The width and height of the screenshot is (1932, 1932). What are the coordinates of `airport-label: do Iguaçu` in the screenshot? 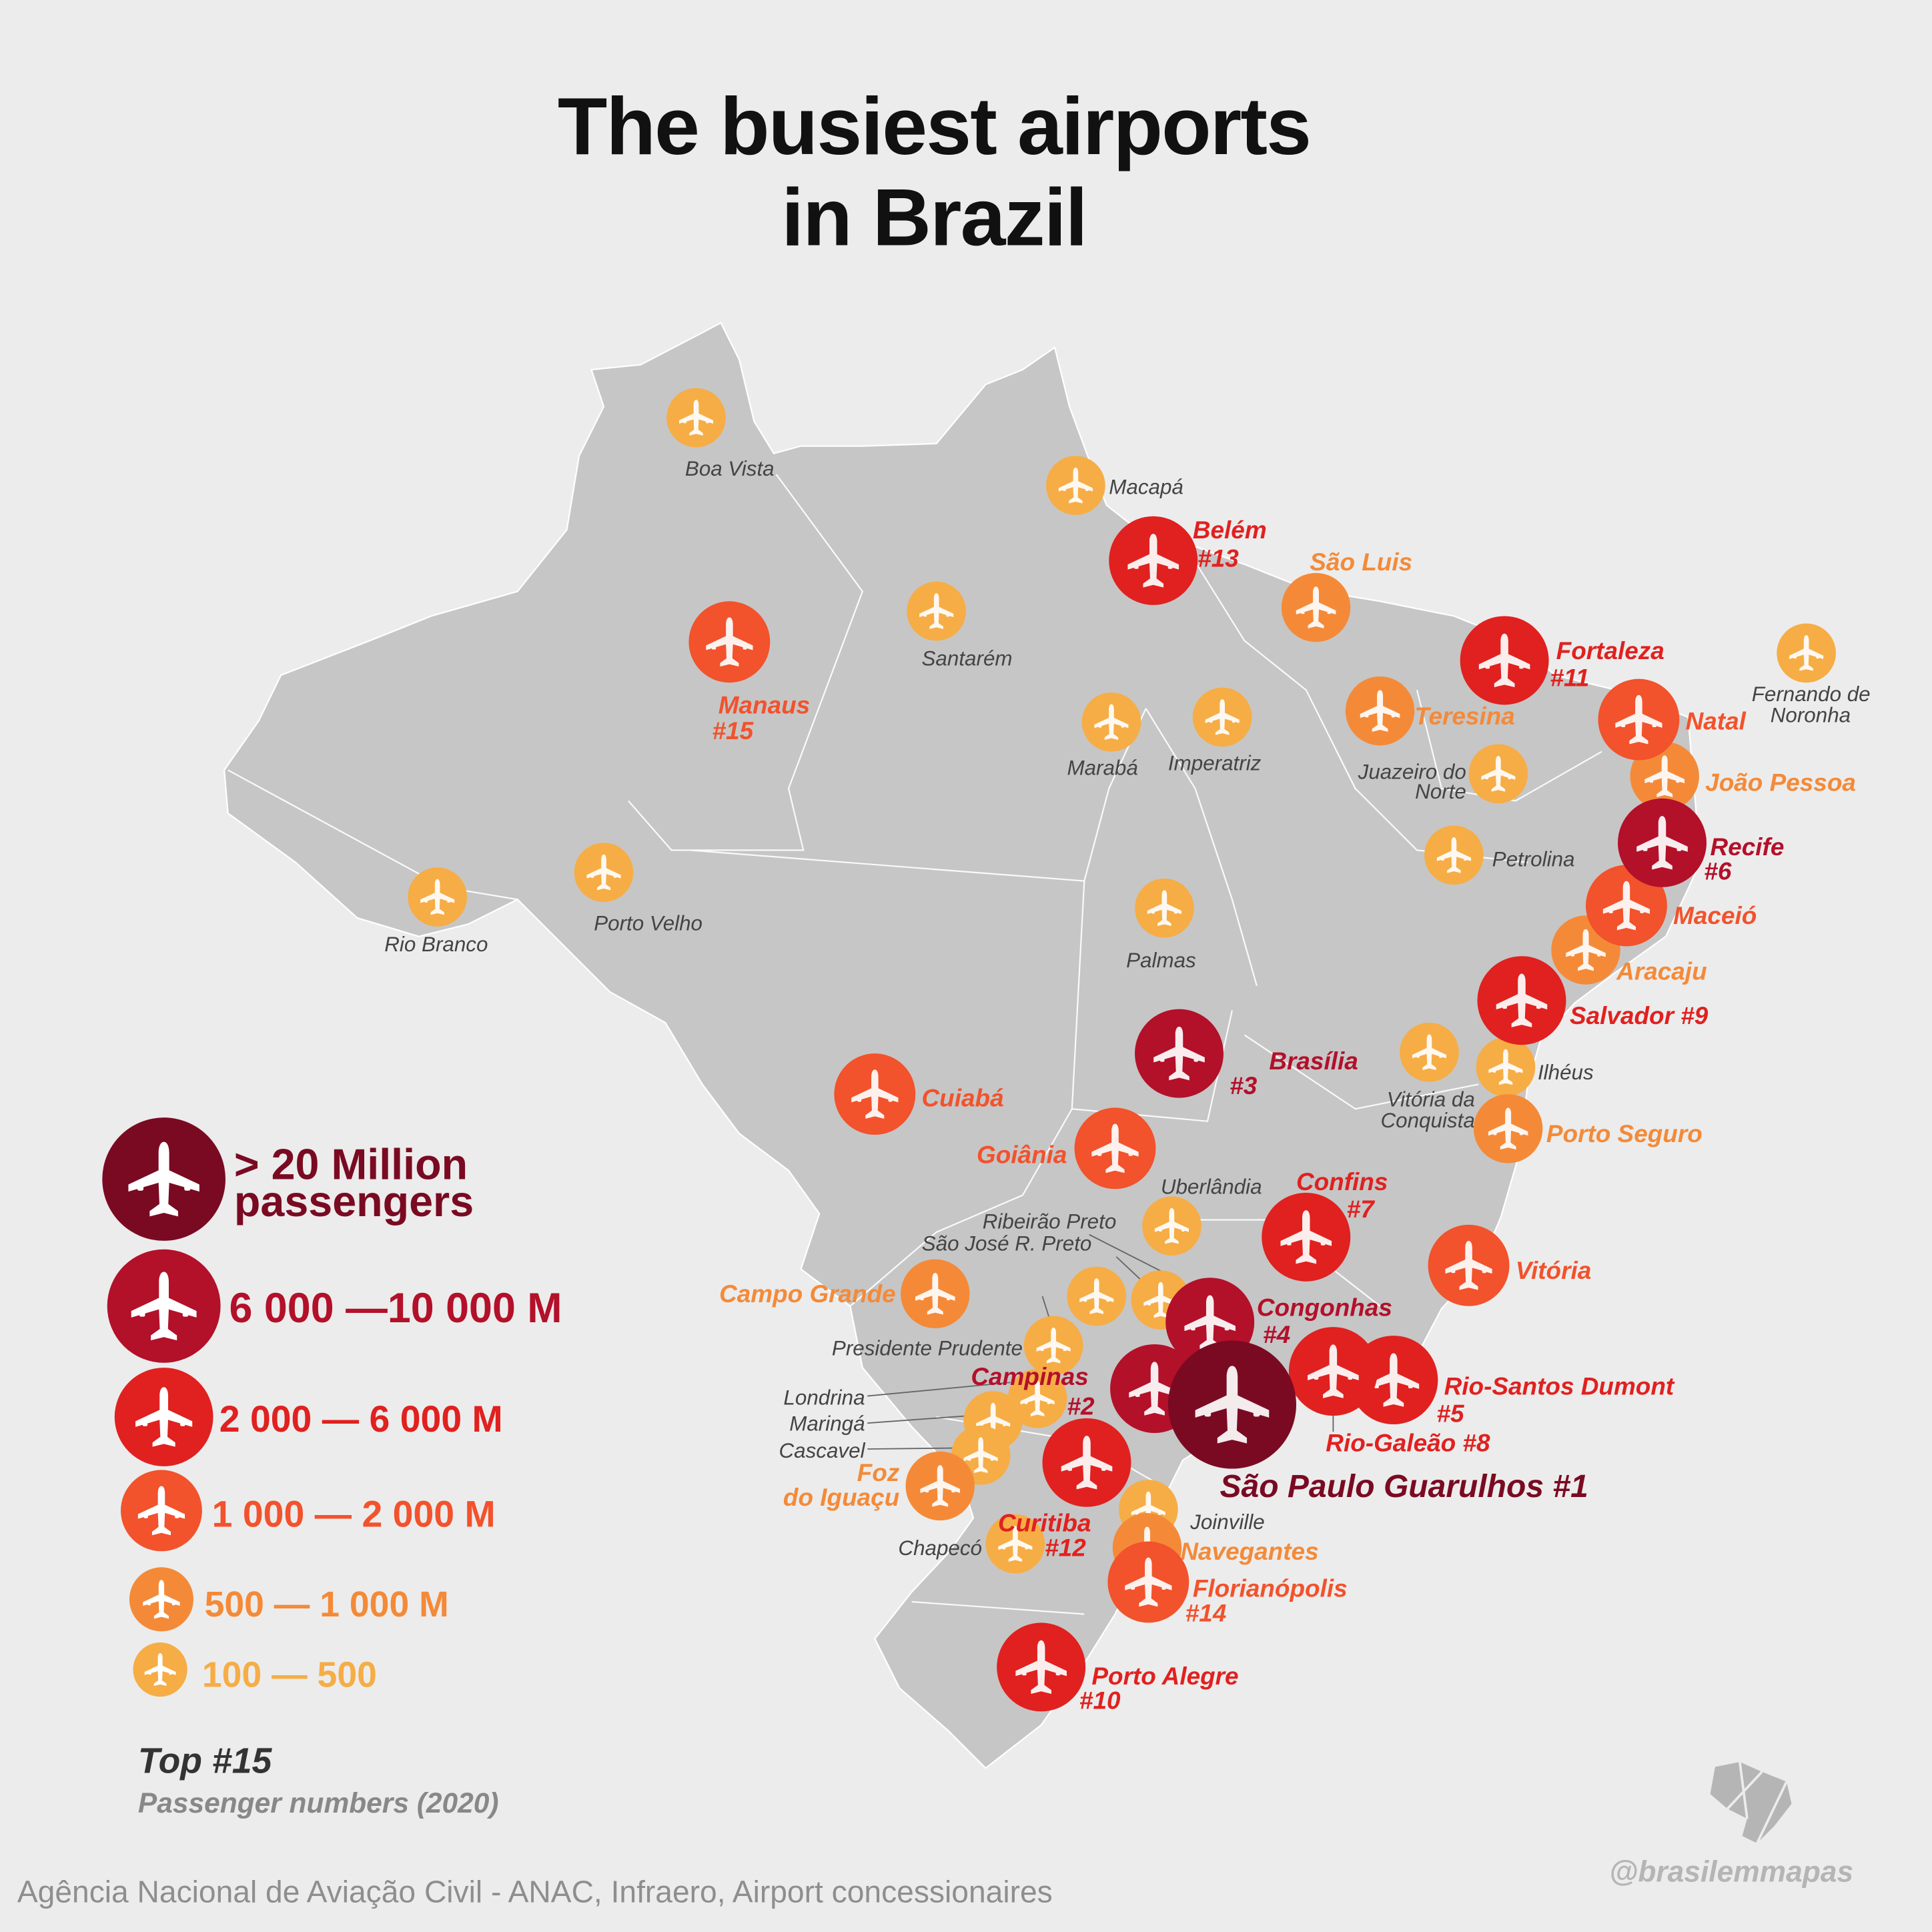 It's located at (841, 1498).